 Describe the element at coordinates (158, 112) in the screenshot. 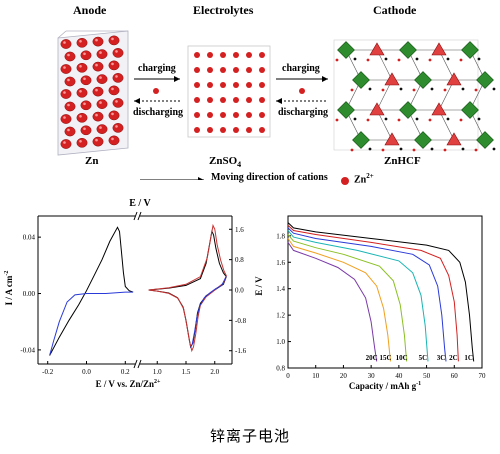

I see `discharging-label-left: discharging` at that location.